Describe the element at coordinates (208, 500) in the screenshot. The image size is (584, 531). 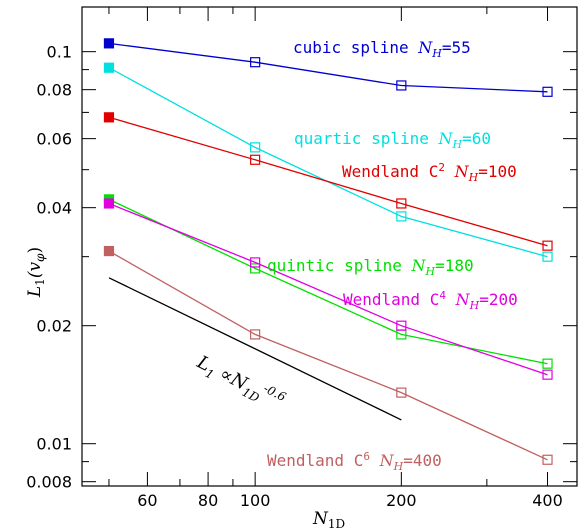
I see `x-tick-label: 80` at that location.